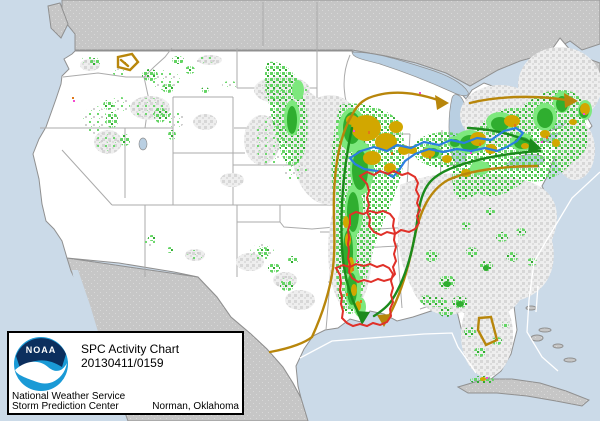  I want to click on tornado-watch-outlines, so click(378, 248).